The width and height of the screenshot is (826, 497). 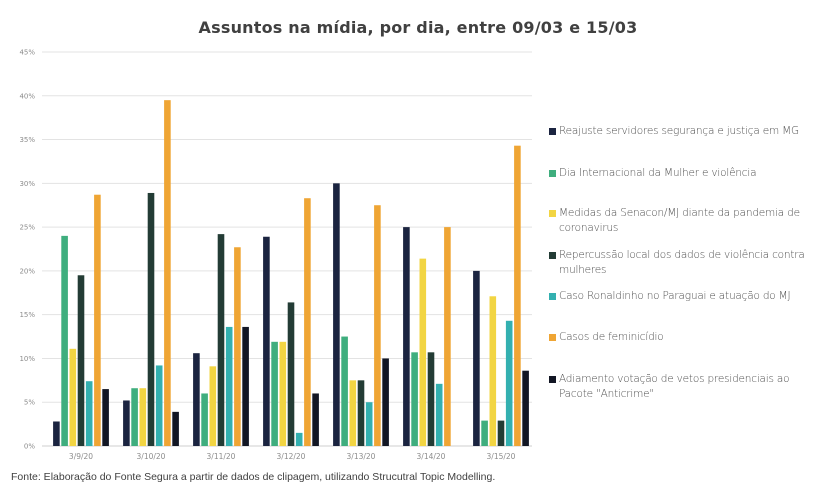 I want to click on legend-item: Dia Internacional da Mulher e violência, so click(x=681, y=173).